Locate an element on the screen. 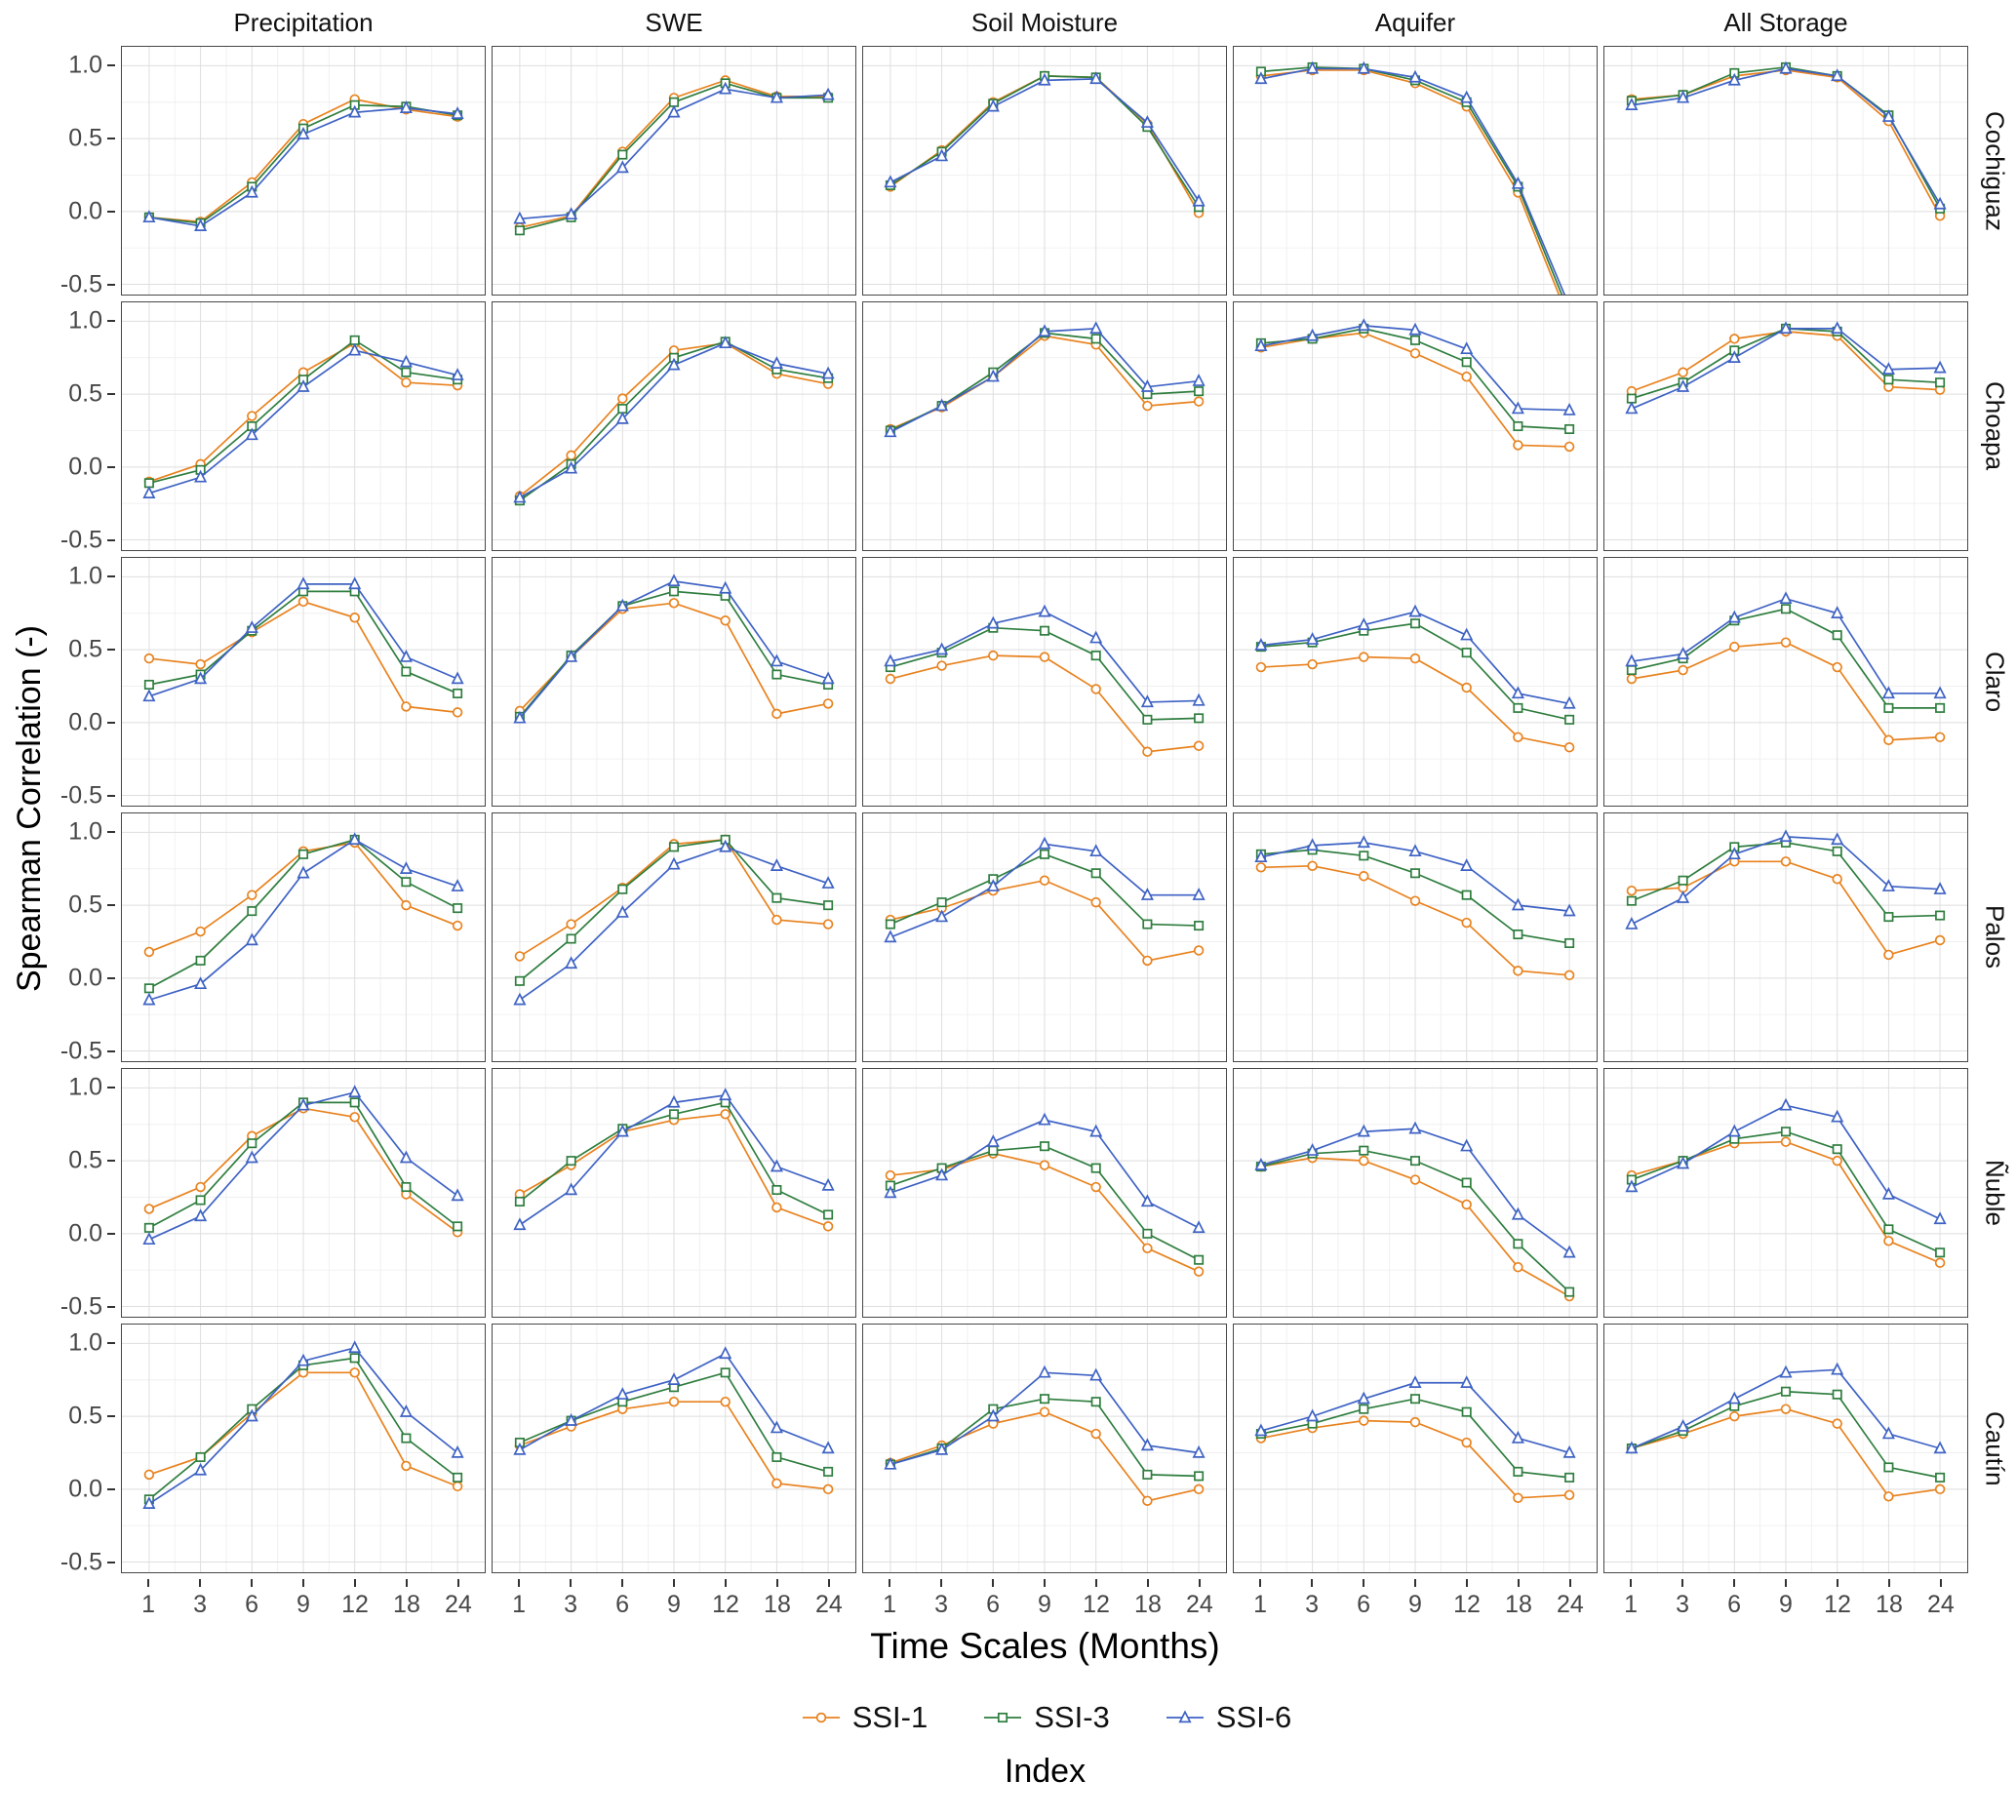  column-facet-label: Soil Moisture is located at coordinates (1044, 22).